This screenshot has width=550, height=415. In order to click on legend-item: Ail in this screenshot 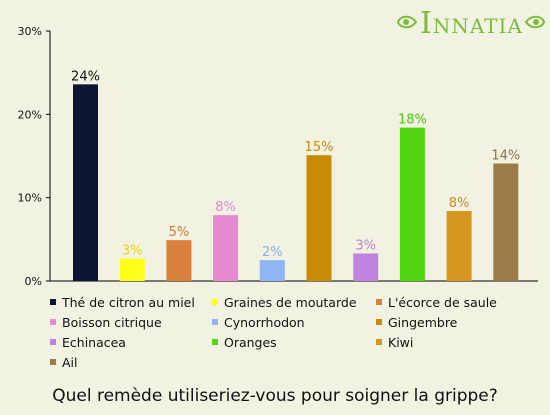, I will do `click(131, 362)`.